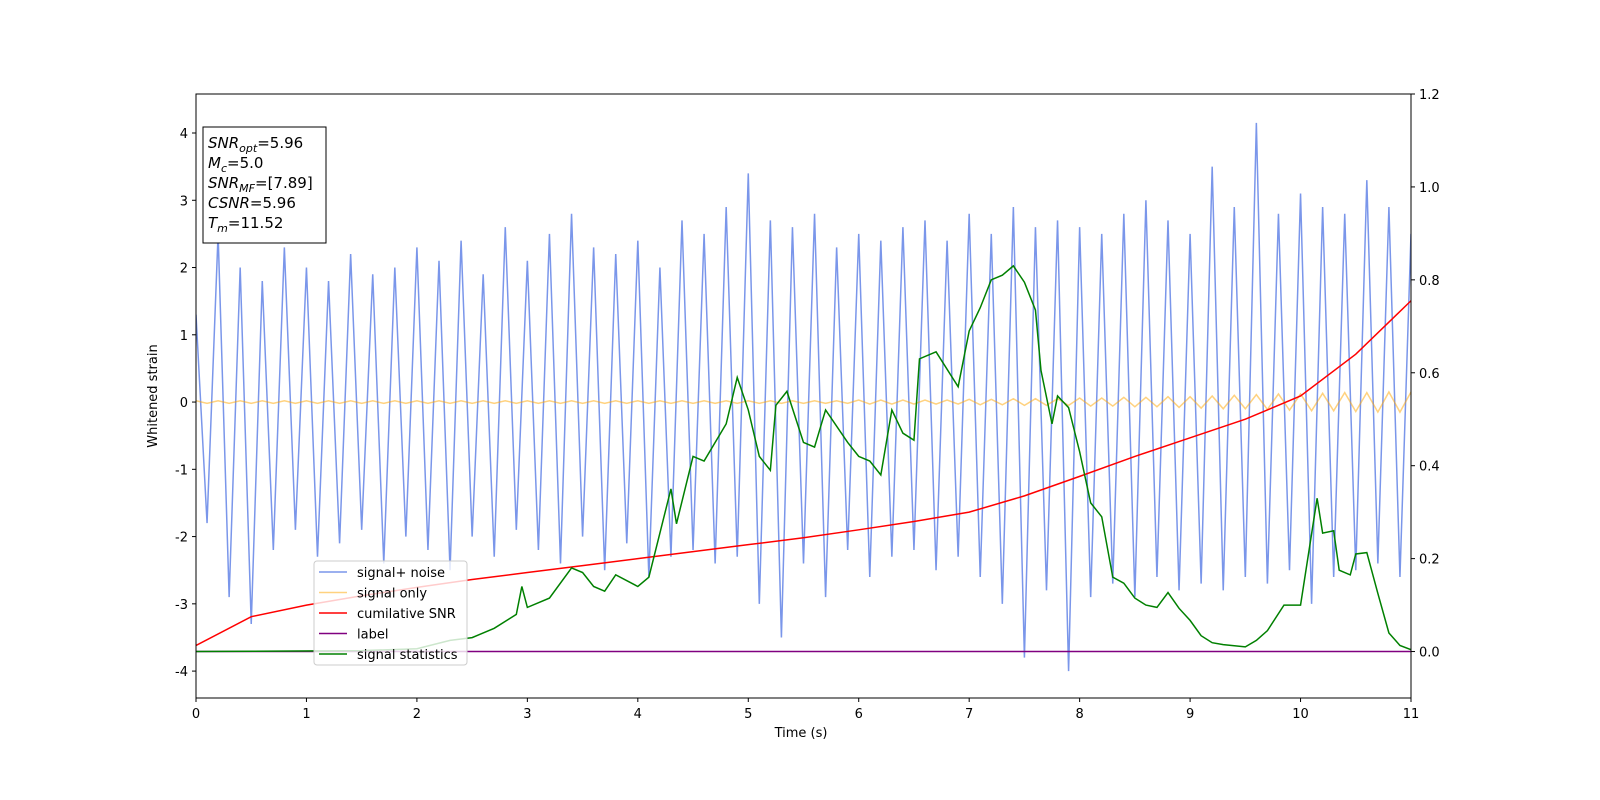 The image size is (1600, 800). I want to click on y2-tick-label: 1.2, so click(1429, 95).